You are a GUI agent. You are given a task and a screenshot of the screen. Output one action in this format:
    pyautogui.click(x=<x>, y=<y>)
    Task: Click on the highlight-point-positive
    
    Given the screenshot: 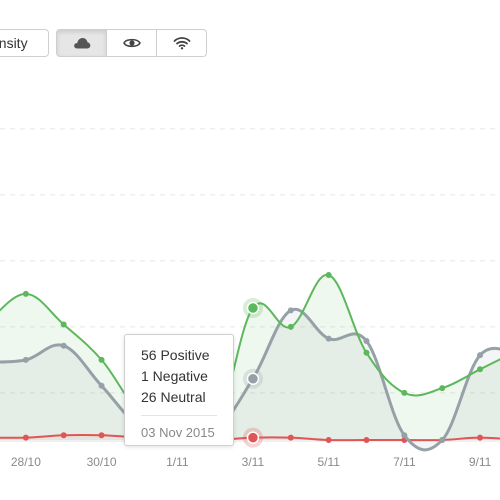 What is the action you would take?
    pyautogui.click(x=253, y=308)
    